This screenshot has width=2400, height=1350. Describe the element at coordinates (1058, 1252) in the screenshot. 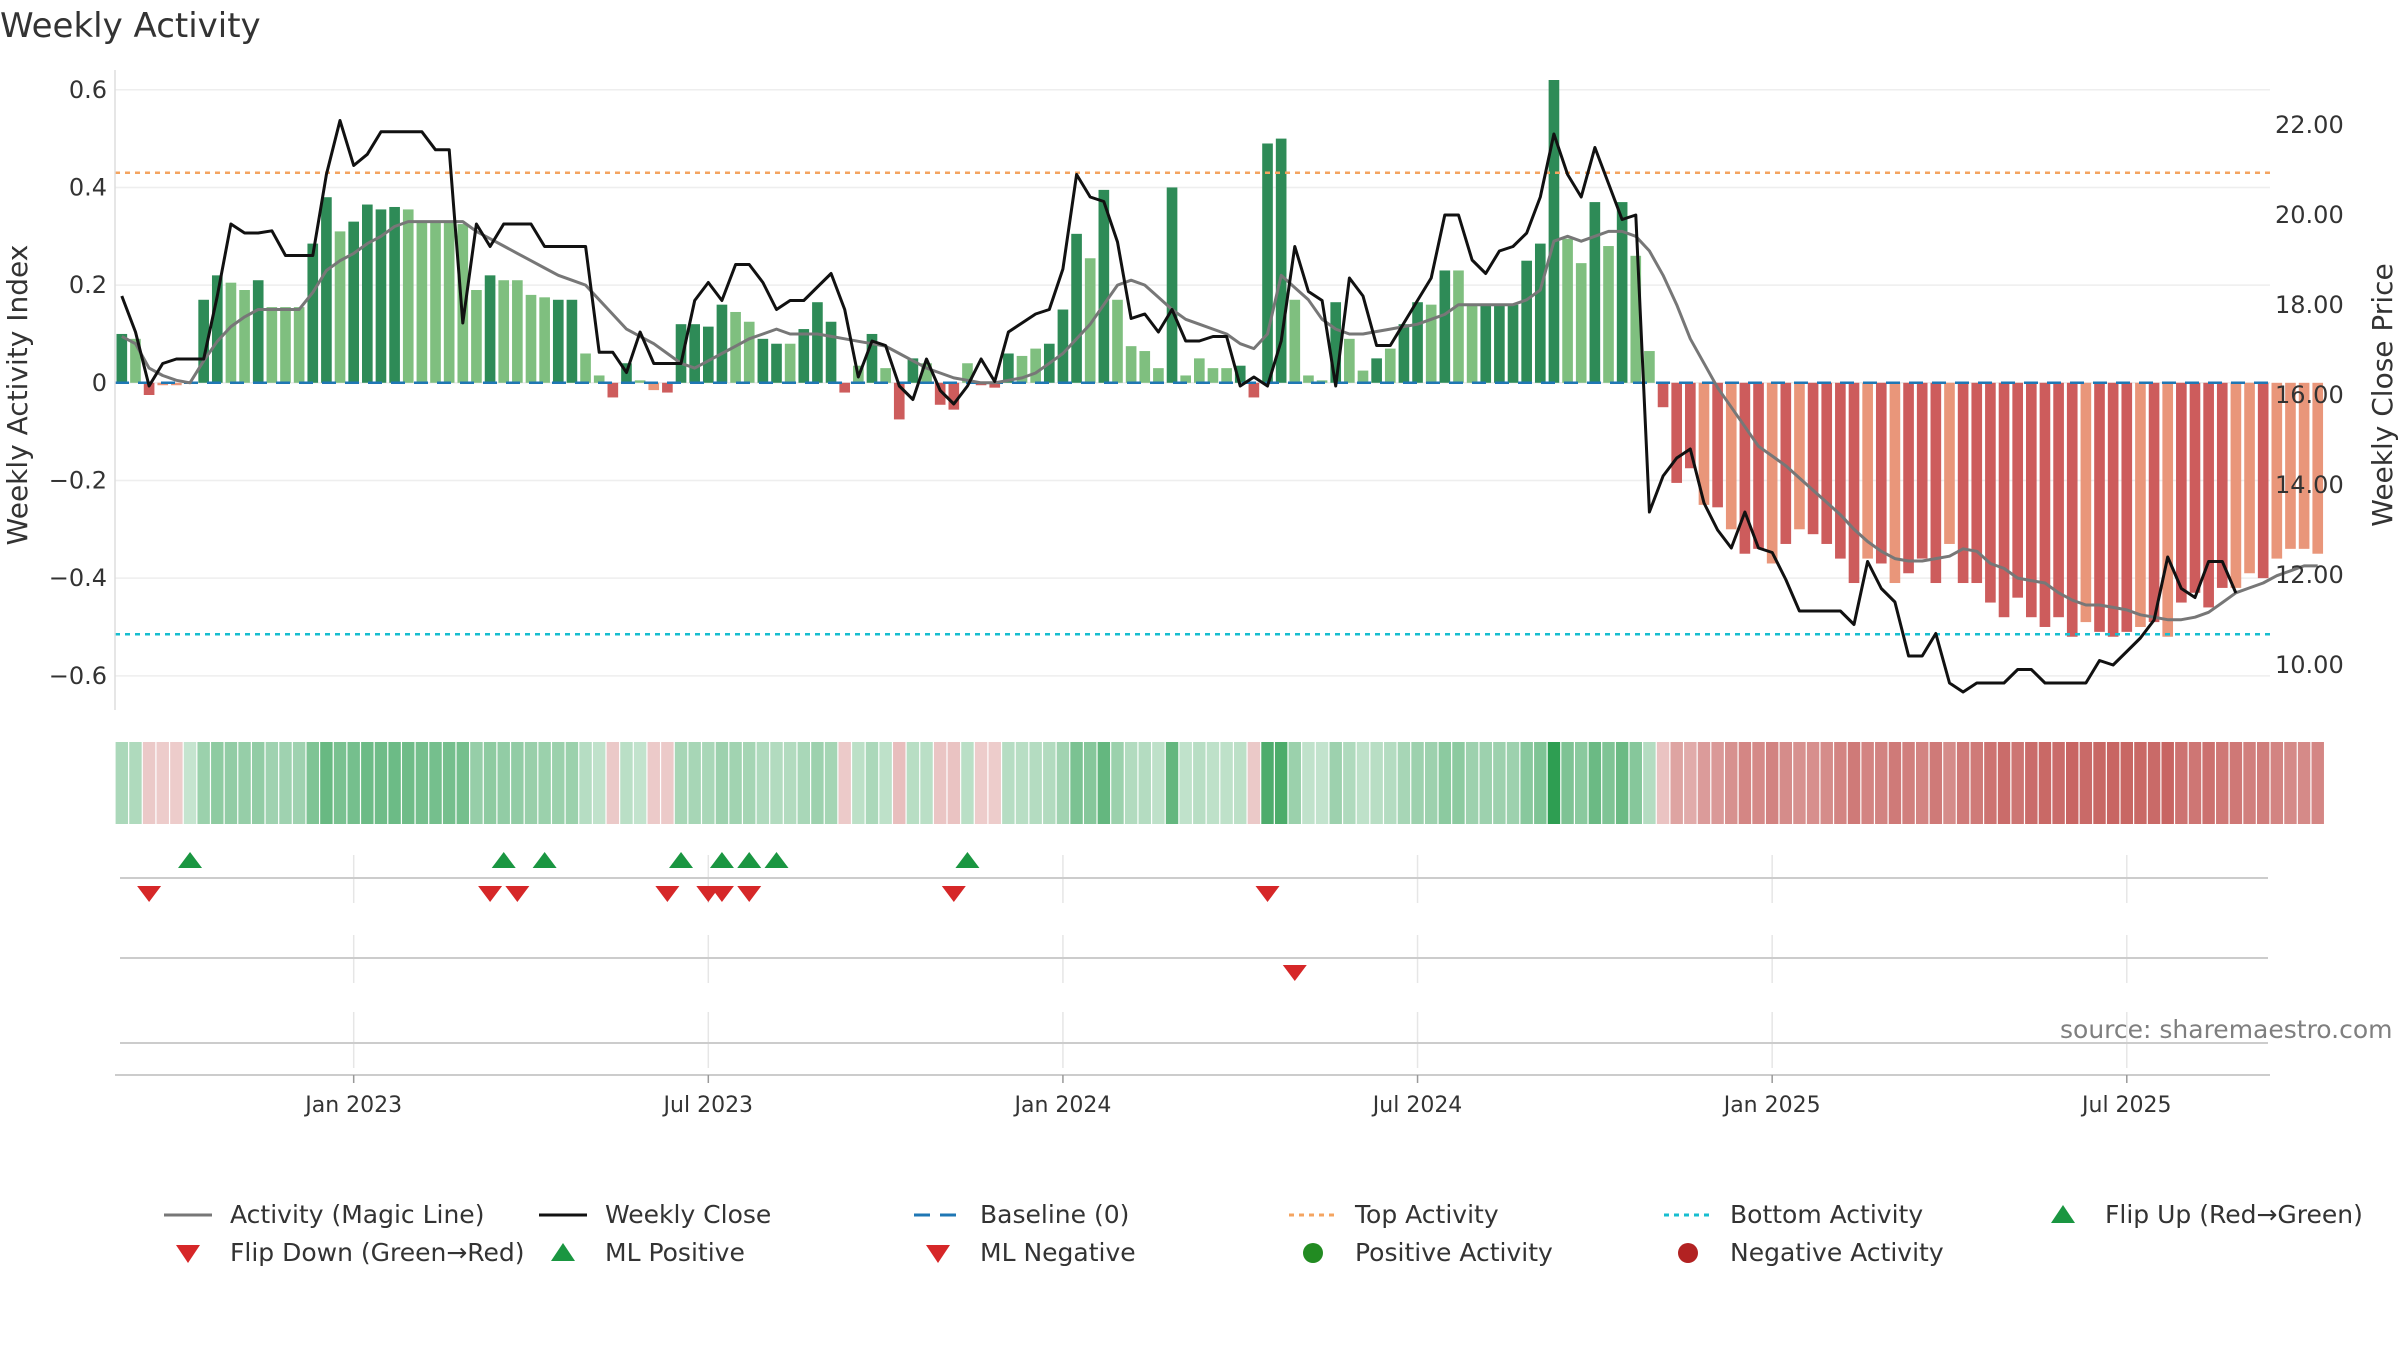

I see `legend-label: ML Negative` at that location.